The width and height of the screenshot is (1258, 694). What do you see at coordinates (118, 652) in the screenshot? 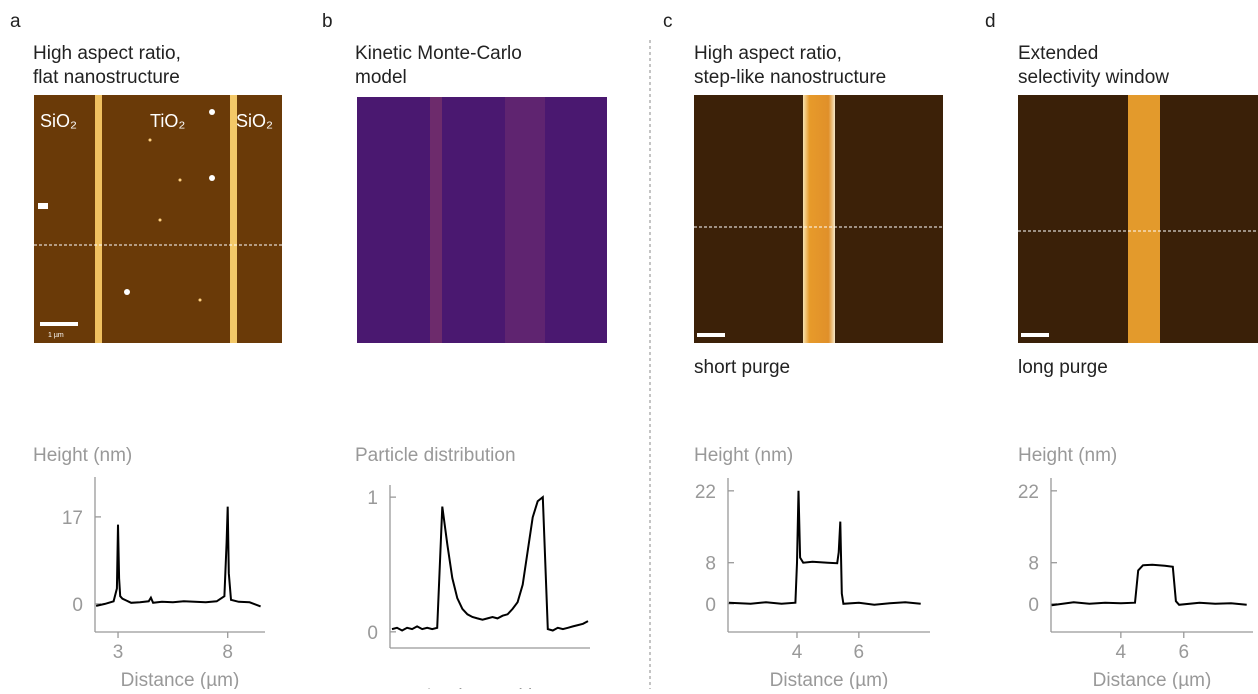
I see `x-tick-label: 3` at bounding box center [118, 652].